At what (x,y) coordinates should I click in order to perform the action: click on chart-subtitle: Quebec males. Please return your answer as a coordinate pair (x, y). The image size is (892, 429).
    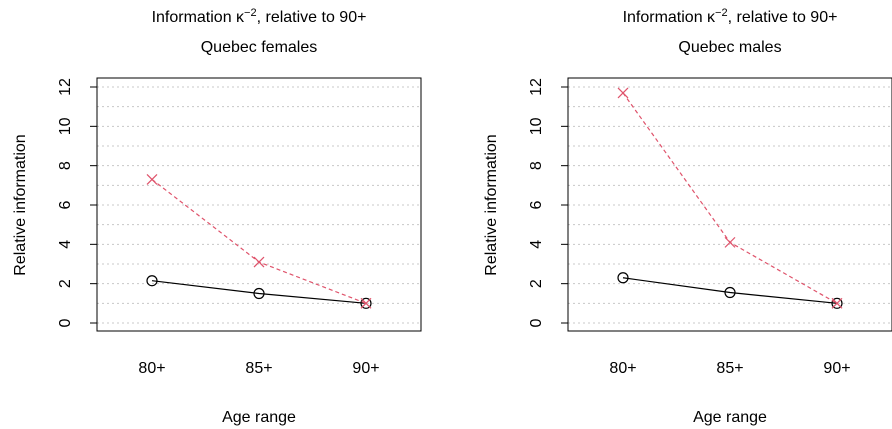
    Looking at the image, I should click on (729, 47).